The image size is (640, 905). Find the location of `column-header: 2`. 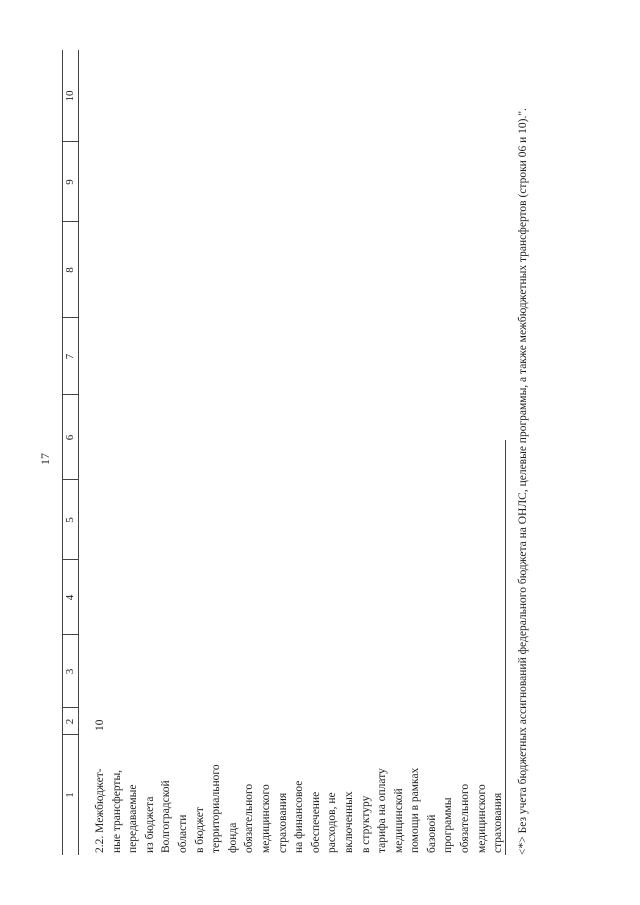

column-header: 2 is located at coordinates (70, 721).